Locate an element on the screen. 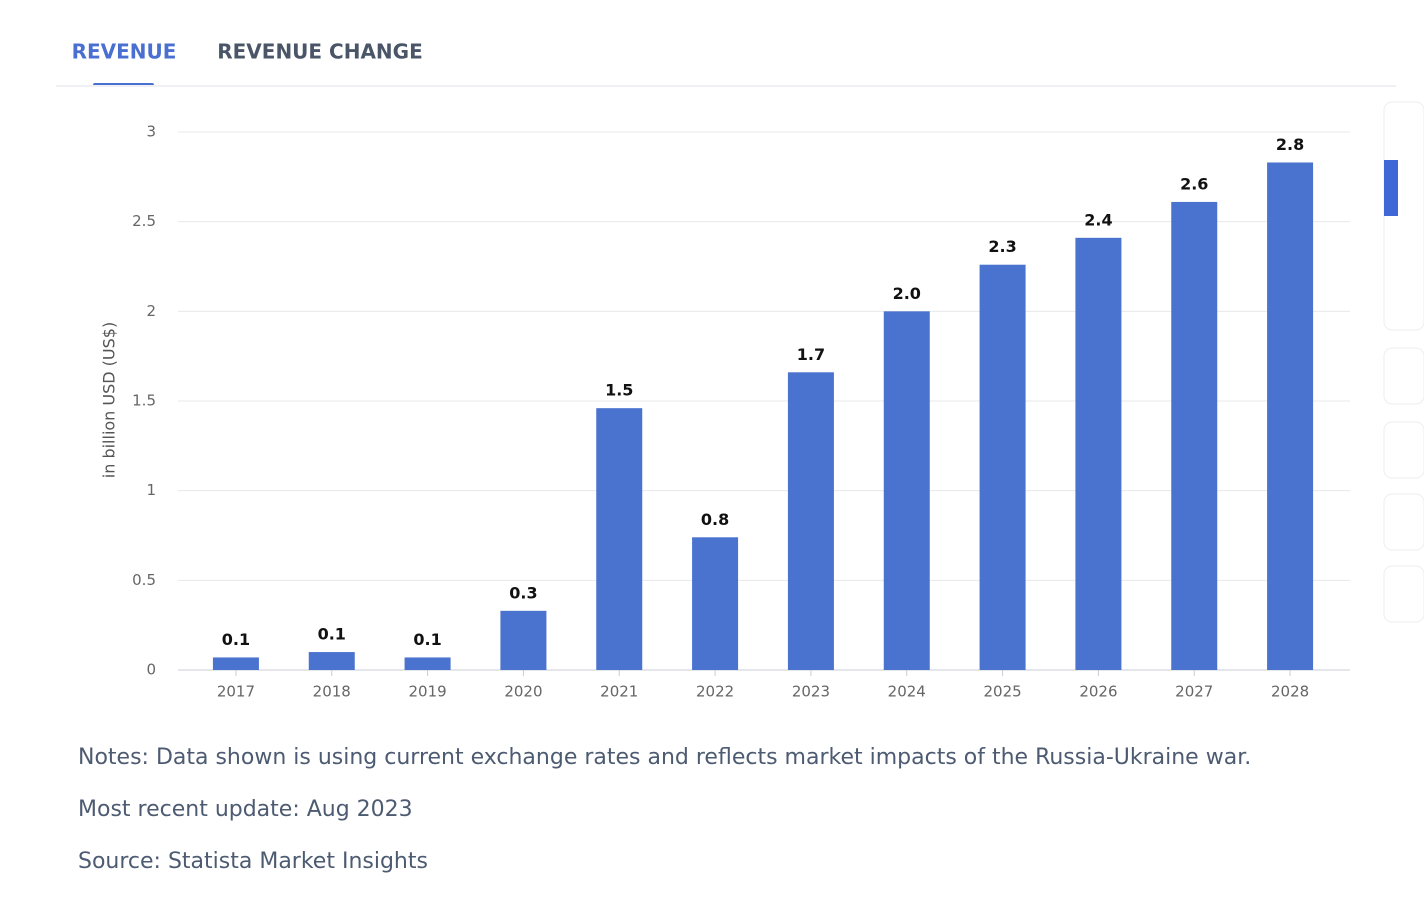  x-tick-label: 2025 is located at coordinates (1002, 692).